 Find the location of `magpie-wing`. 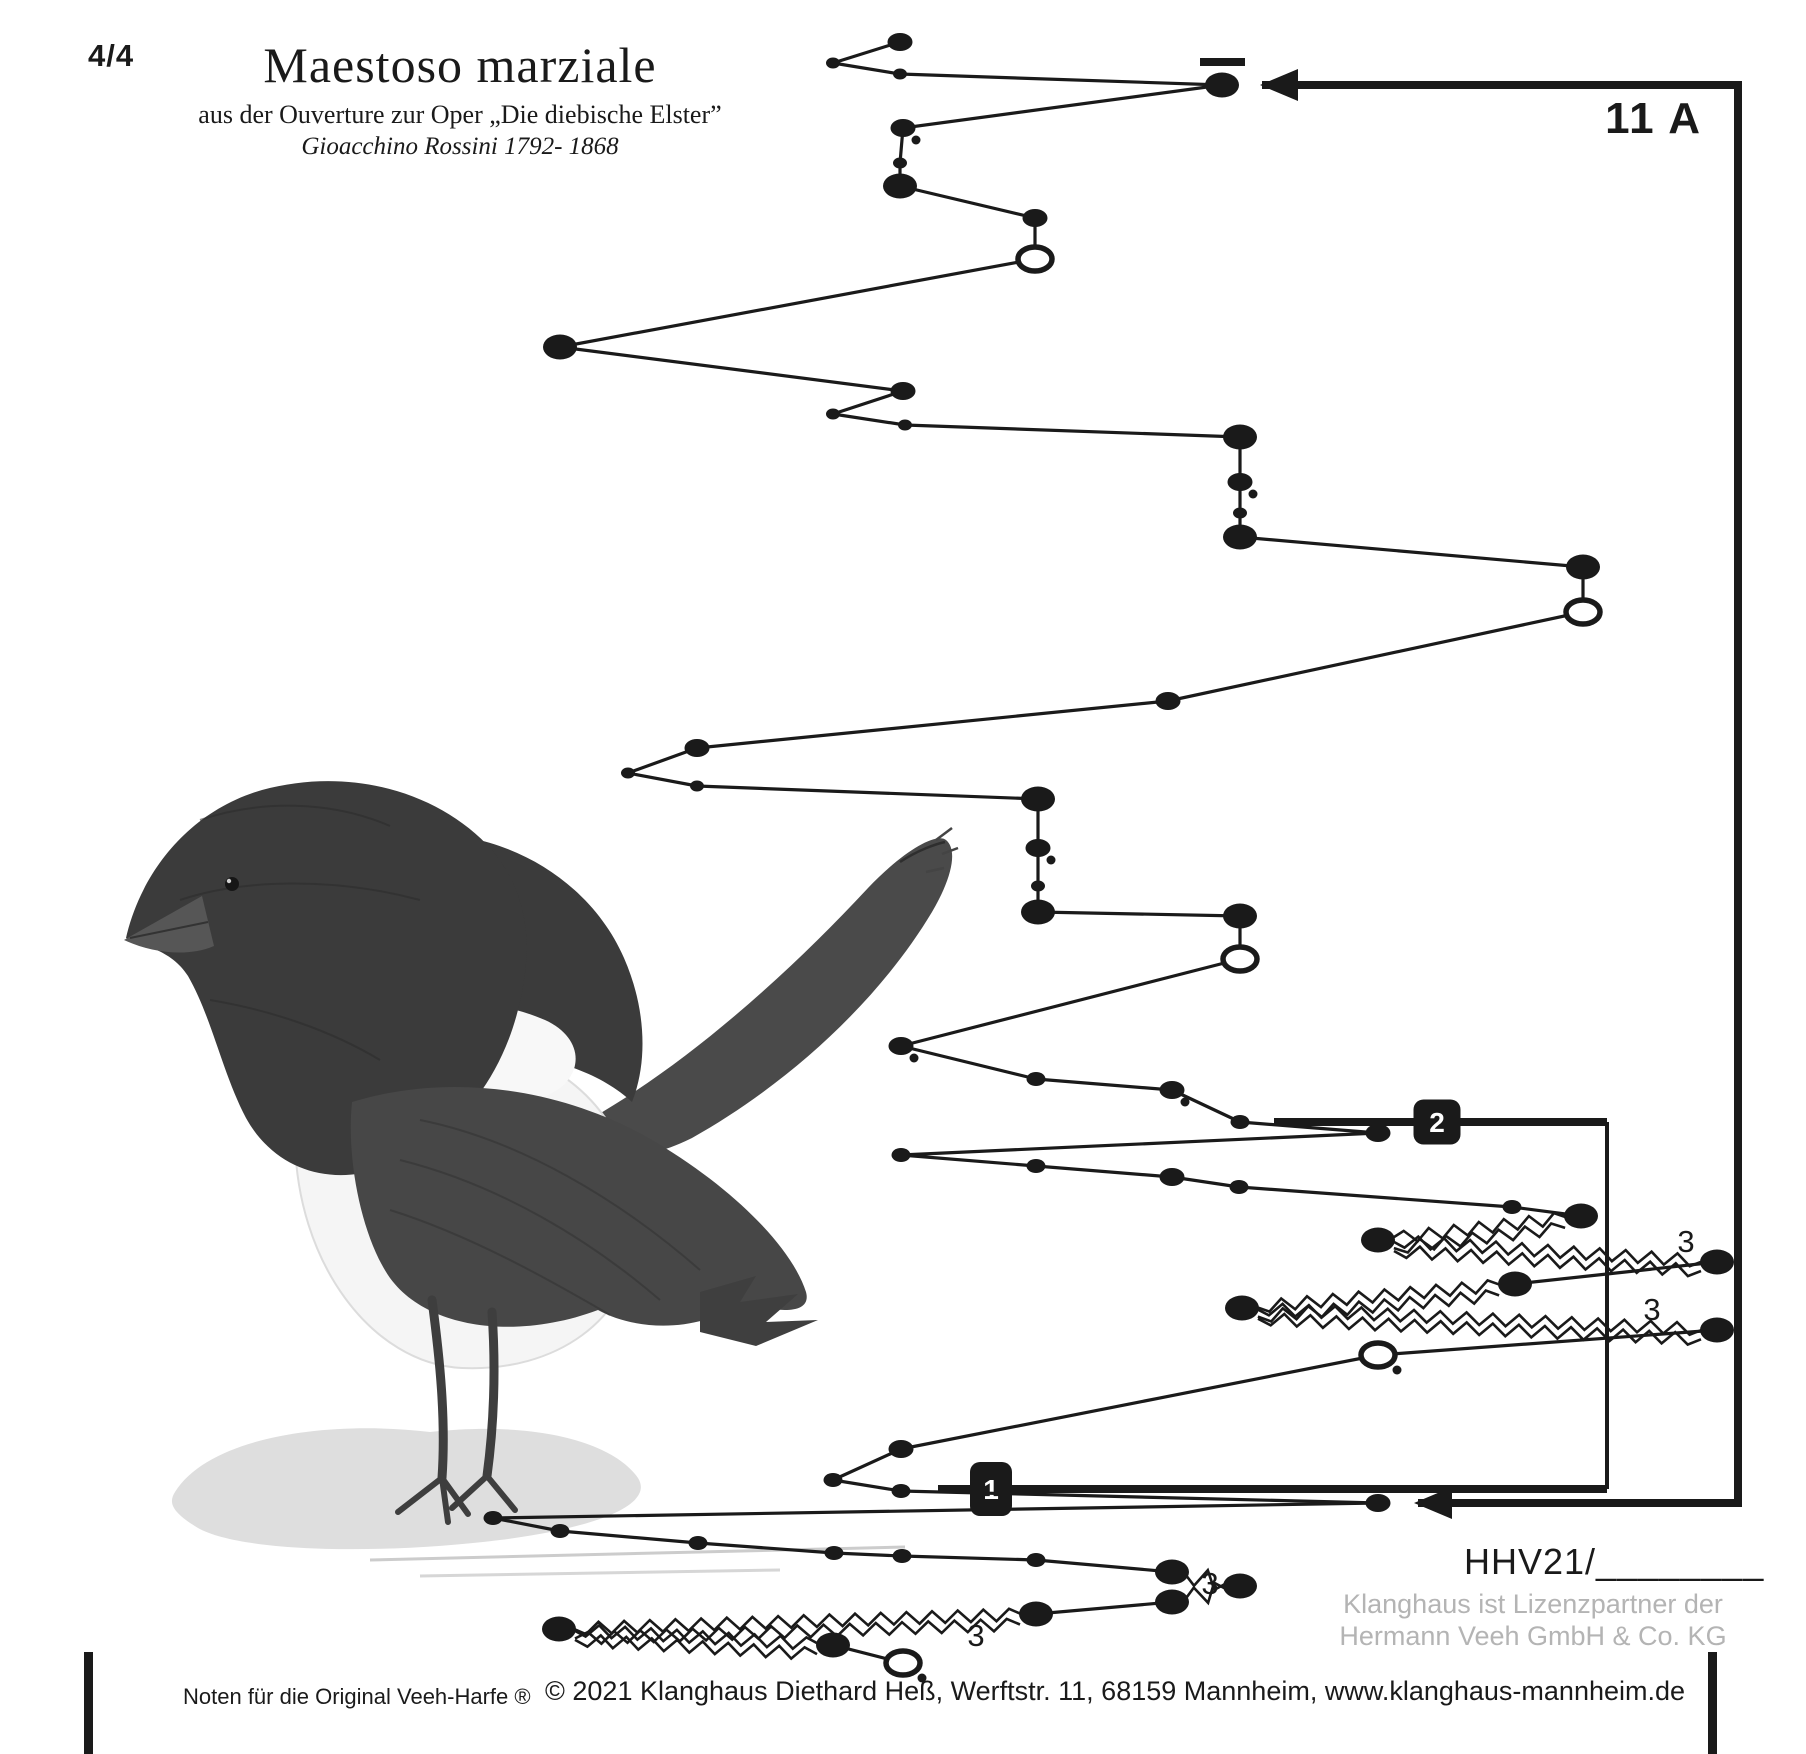

magpie-wing is located at coordinates (578, 1206).